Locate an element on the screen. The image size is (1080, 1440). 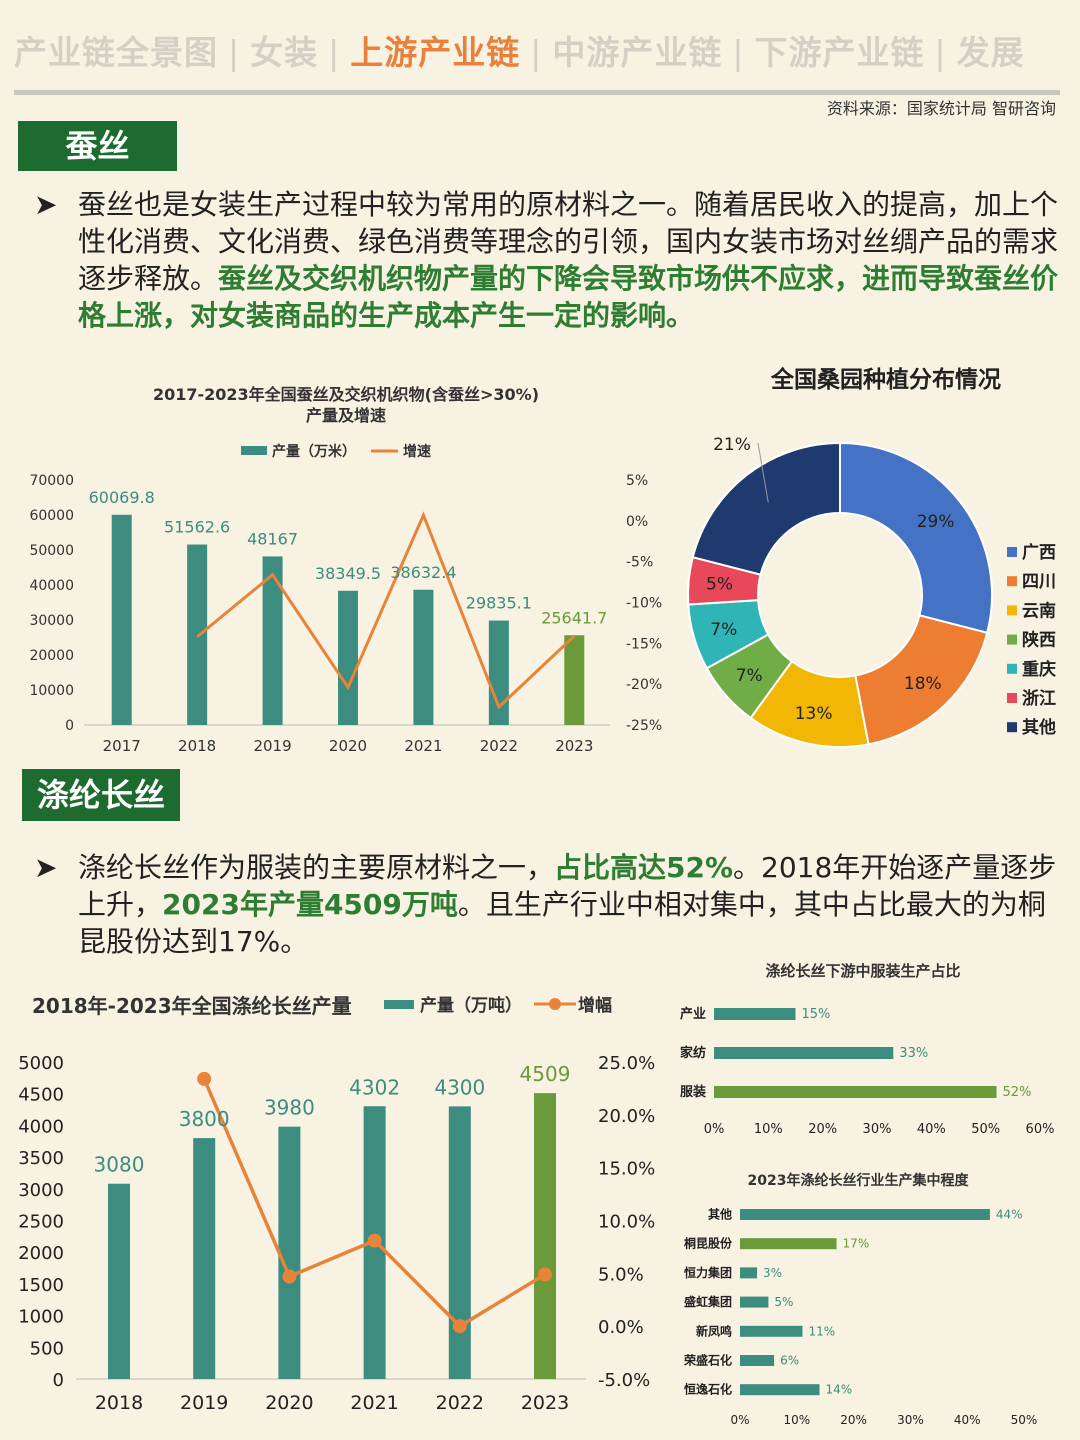
category-label: 产业 is located at coordinates (693, 1014).